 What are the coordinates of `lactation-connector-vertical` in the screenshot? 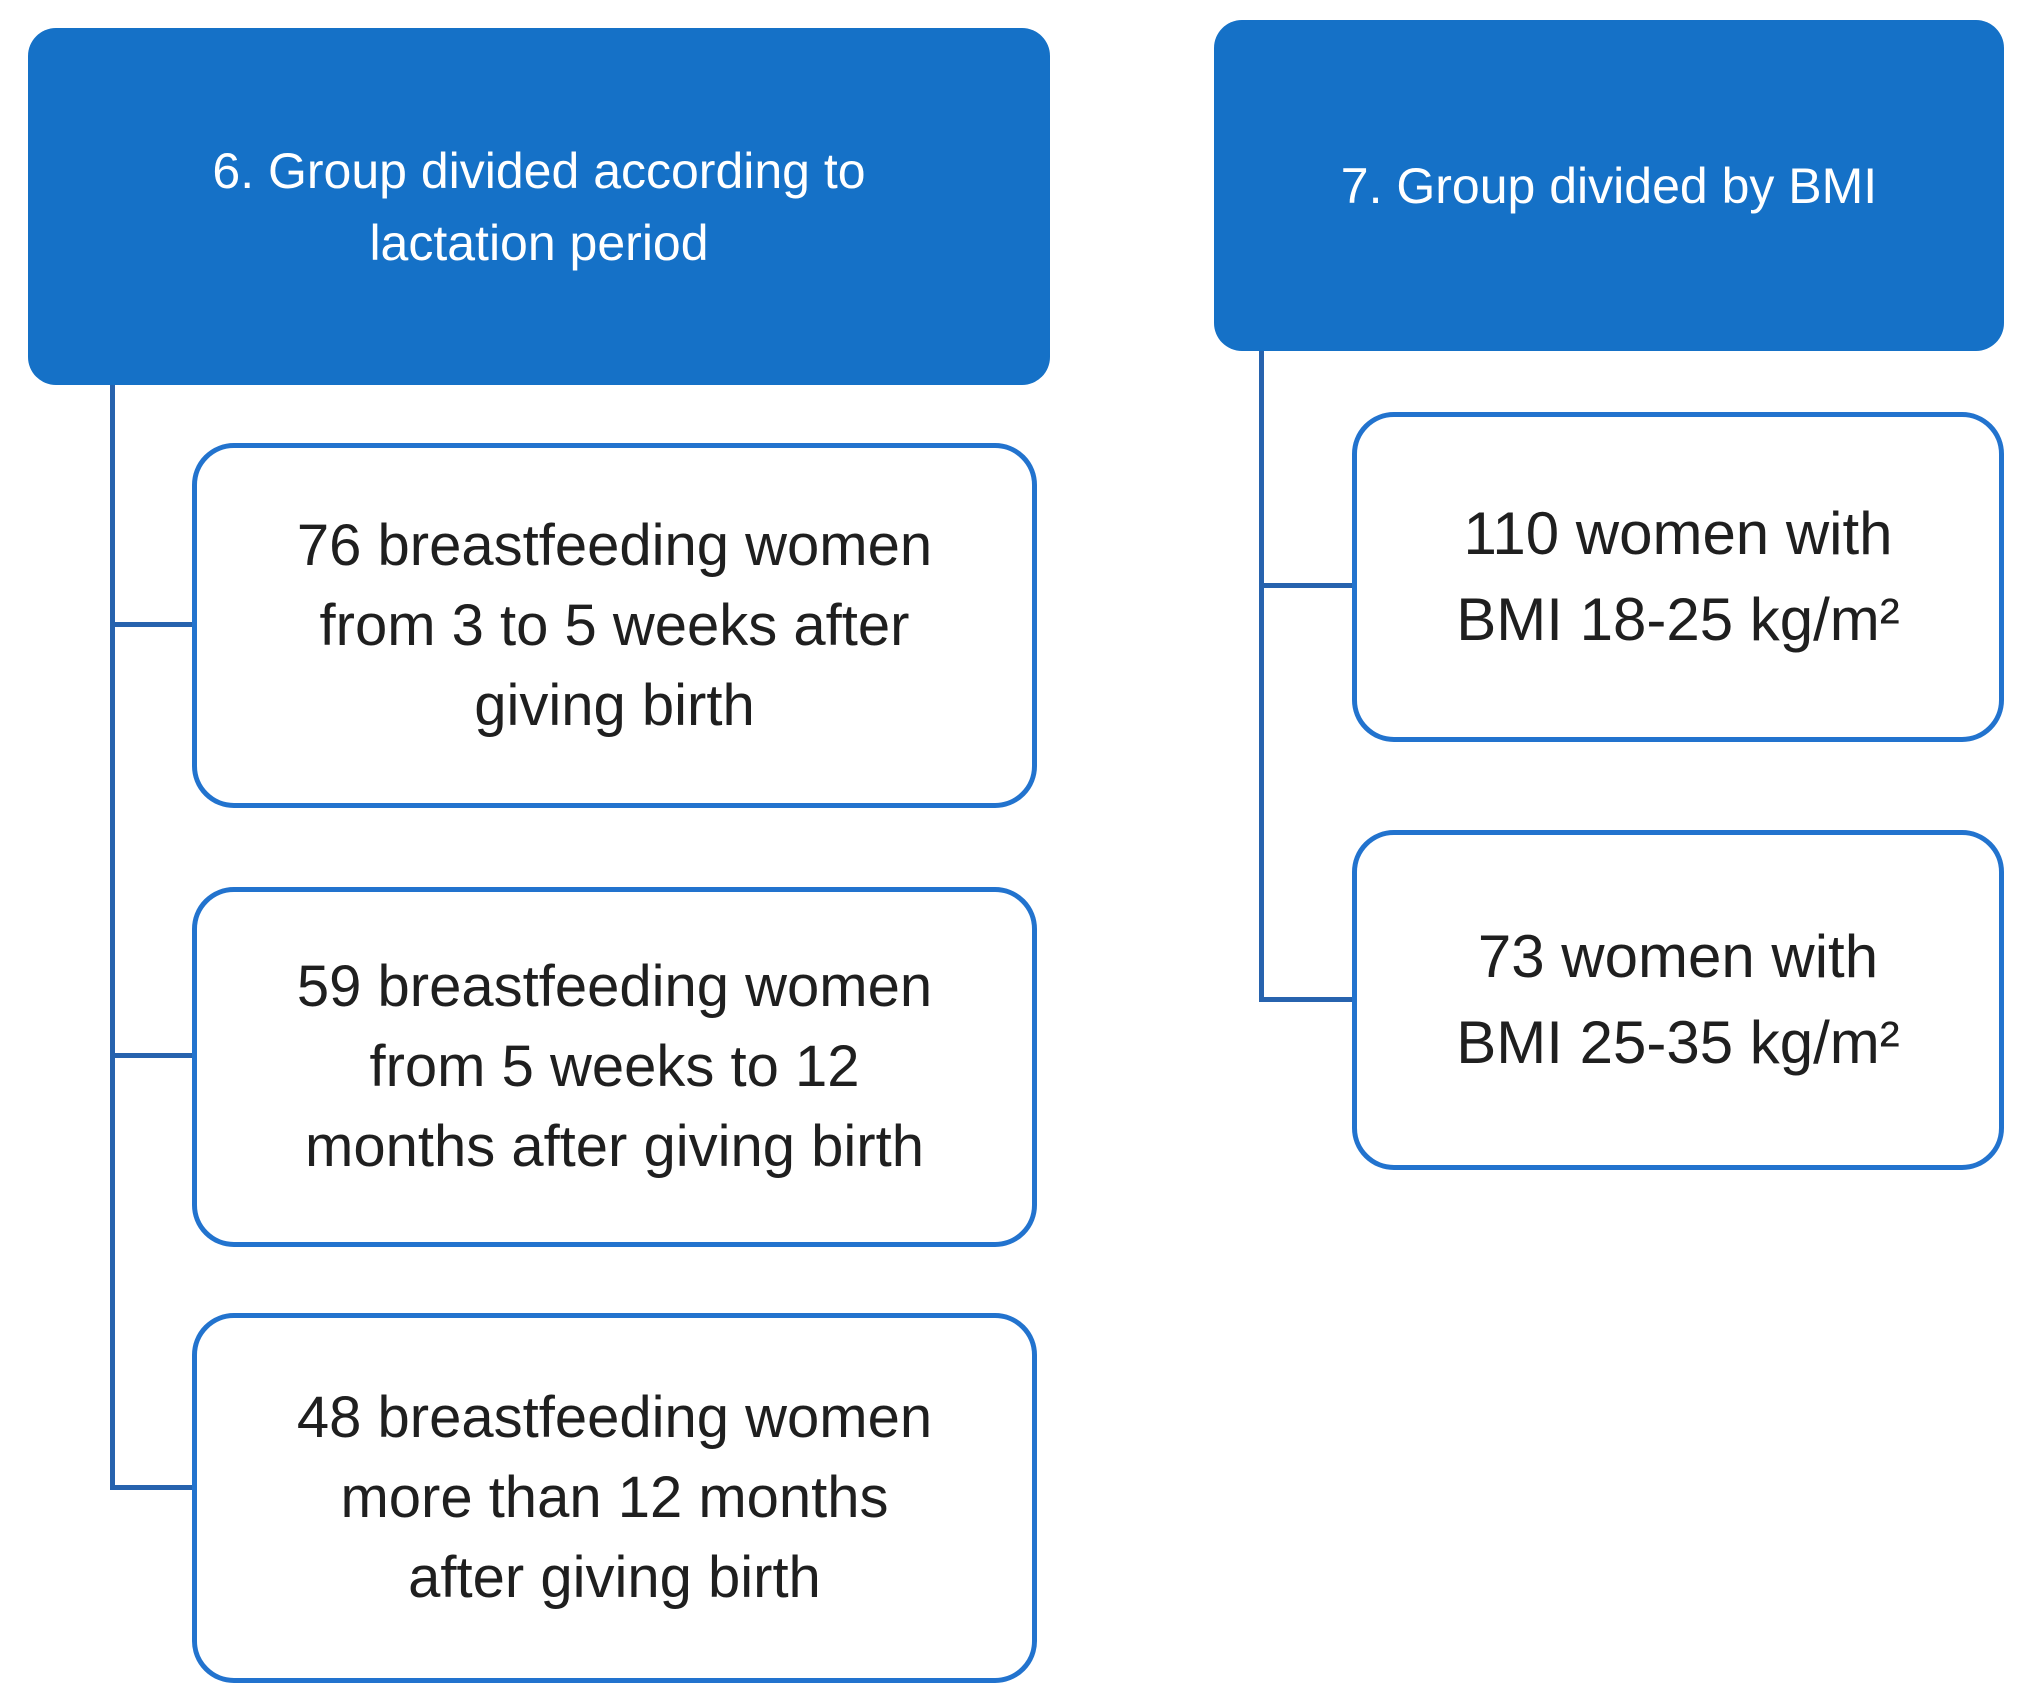 It's located at (112, 937).